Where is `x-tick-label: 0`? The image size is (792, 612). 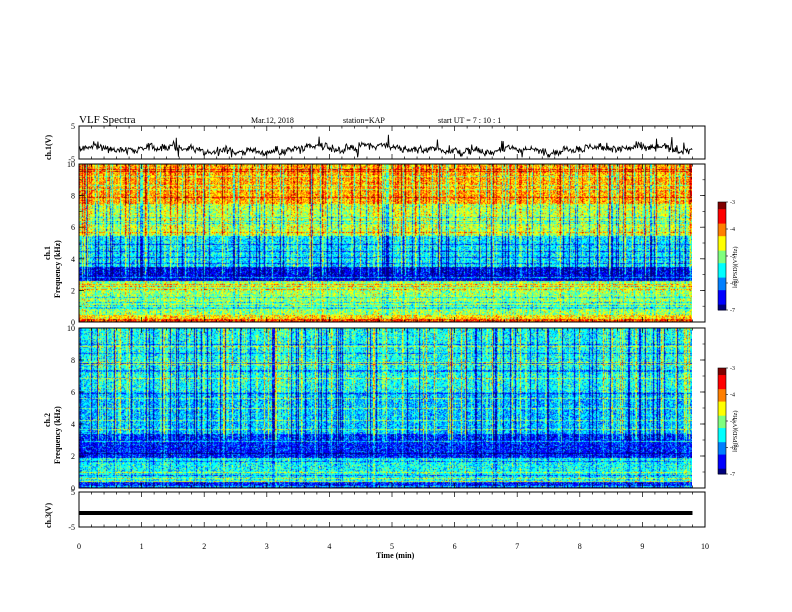
x-tick-label: 0 is located at coordinates (79, 546).